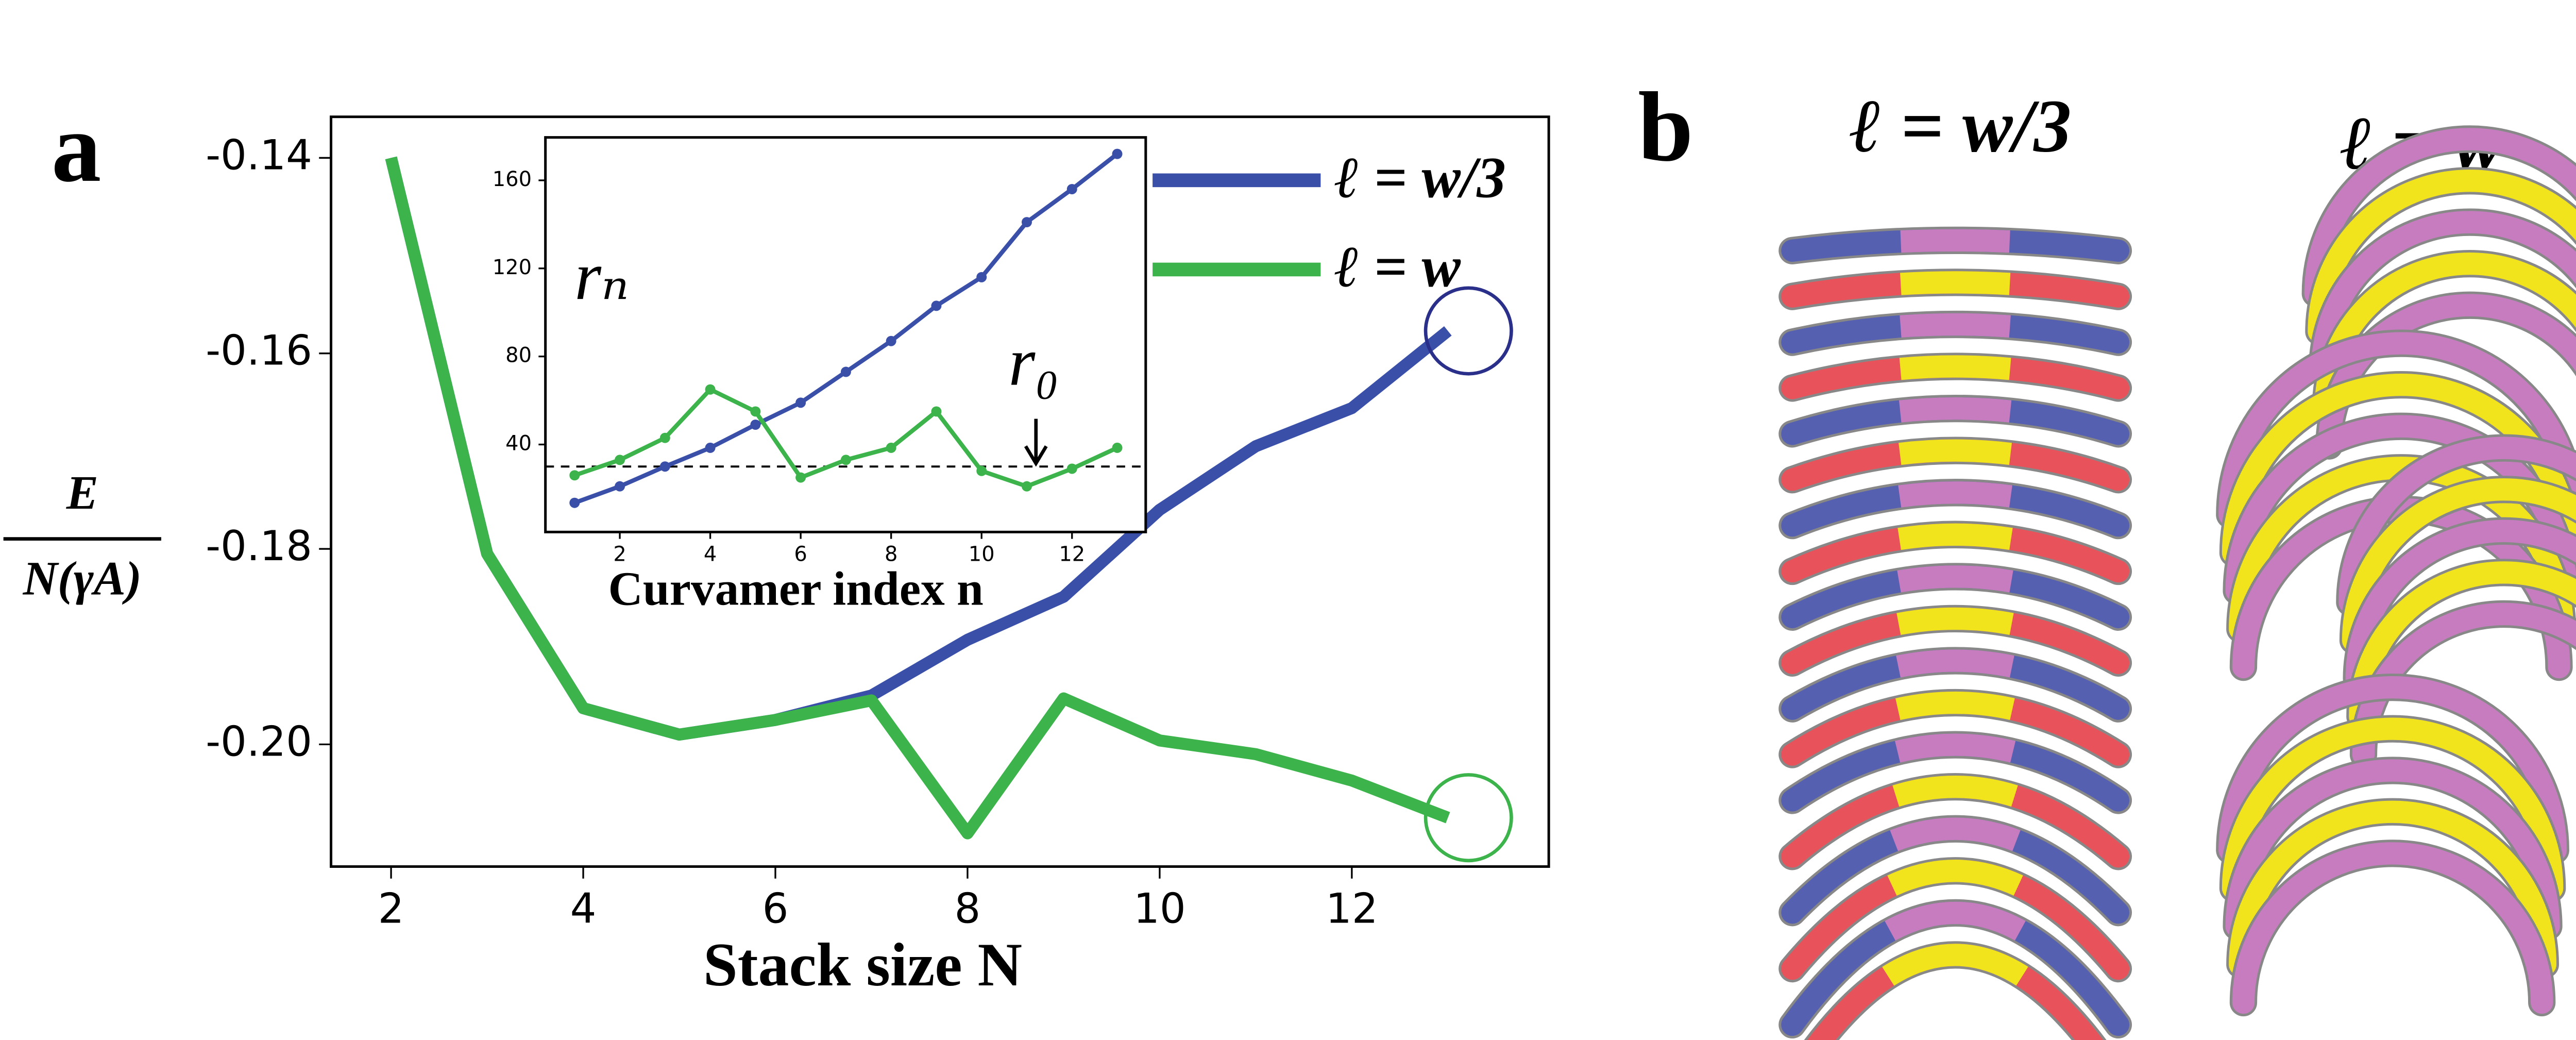 Image resolution: width=2576 pixels, height=1040 pixels. I want to click on y-tick-label: 120, so click(512, 268).